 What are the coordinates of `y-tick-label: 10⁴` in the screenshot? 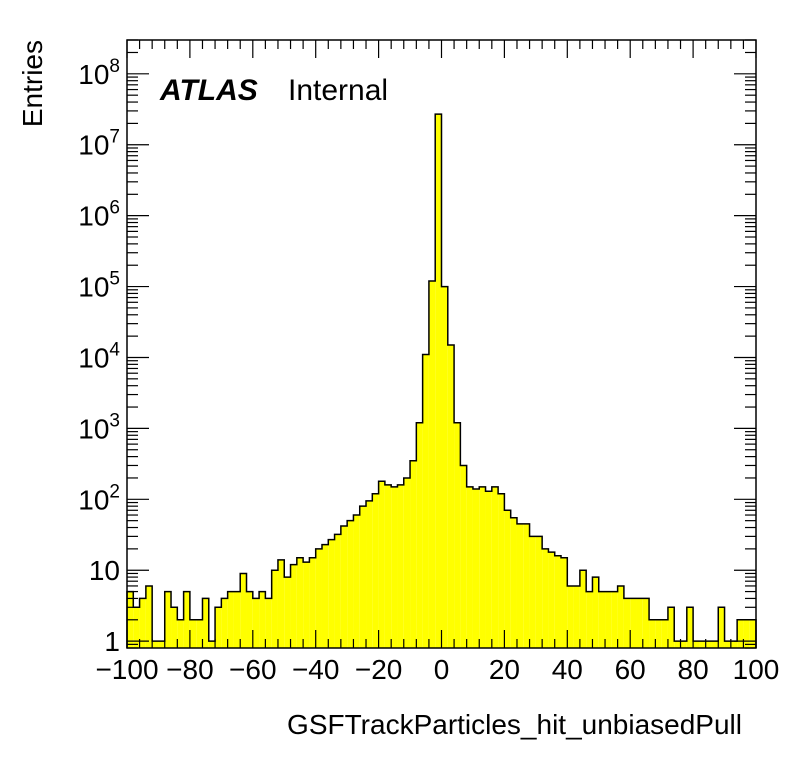 It's located at (99, 356).